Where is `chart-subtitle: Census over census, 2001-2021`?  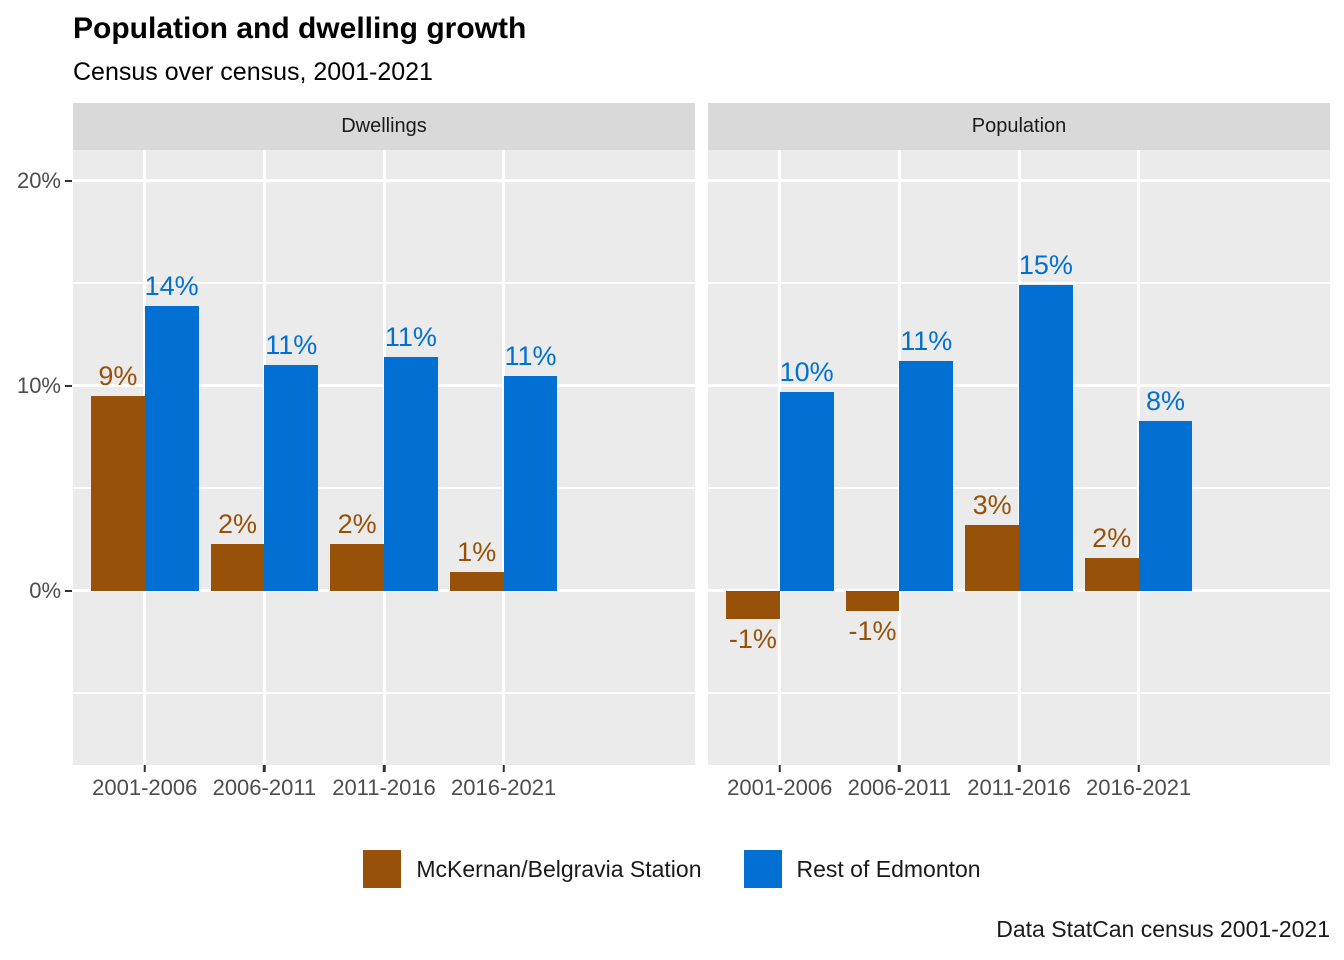
chart-subtitle: Census over census, 2001-2021 is located at coordinates (253, 72).